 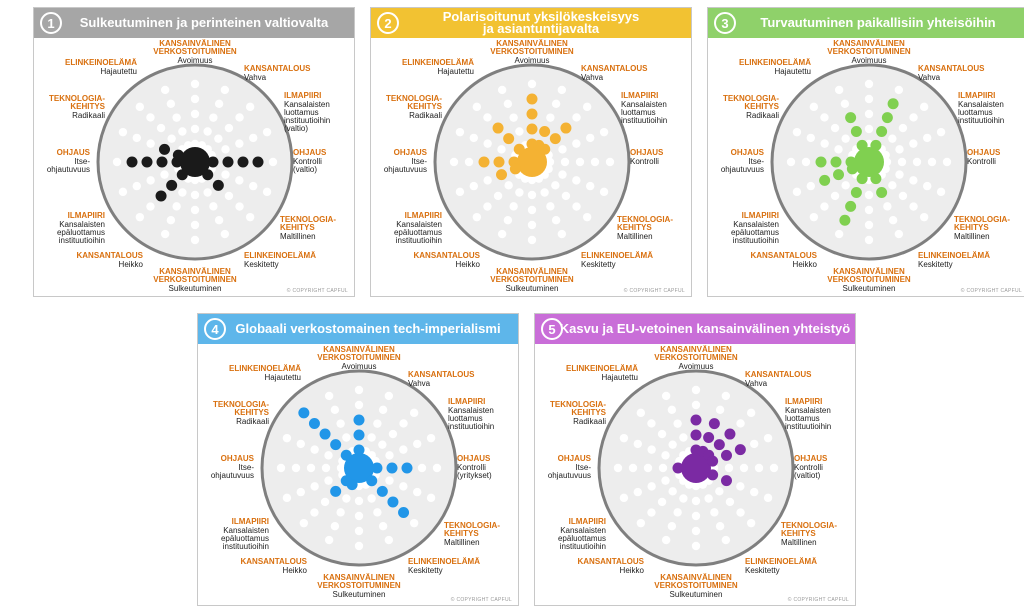 What do you see at coordinates (935, 264) in the screenshot?
I see `dimension-value: Keskitetty` at bounding box center [935, 264].